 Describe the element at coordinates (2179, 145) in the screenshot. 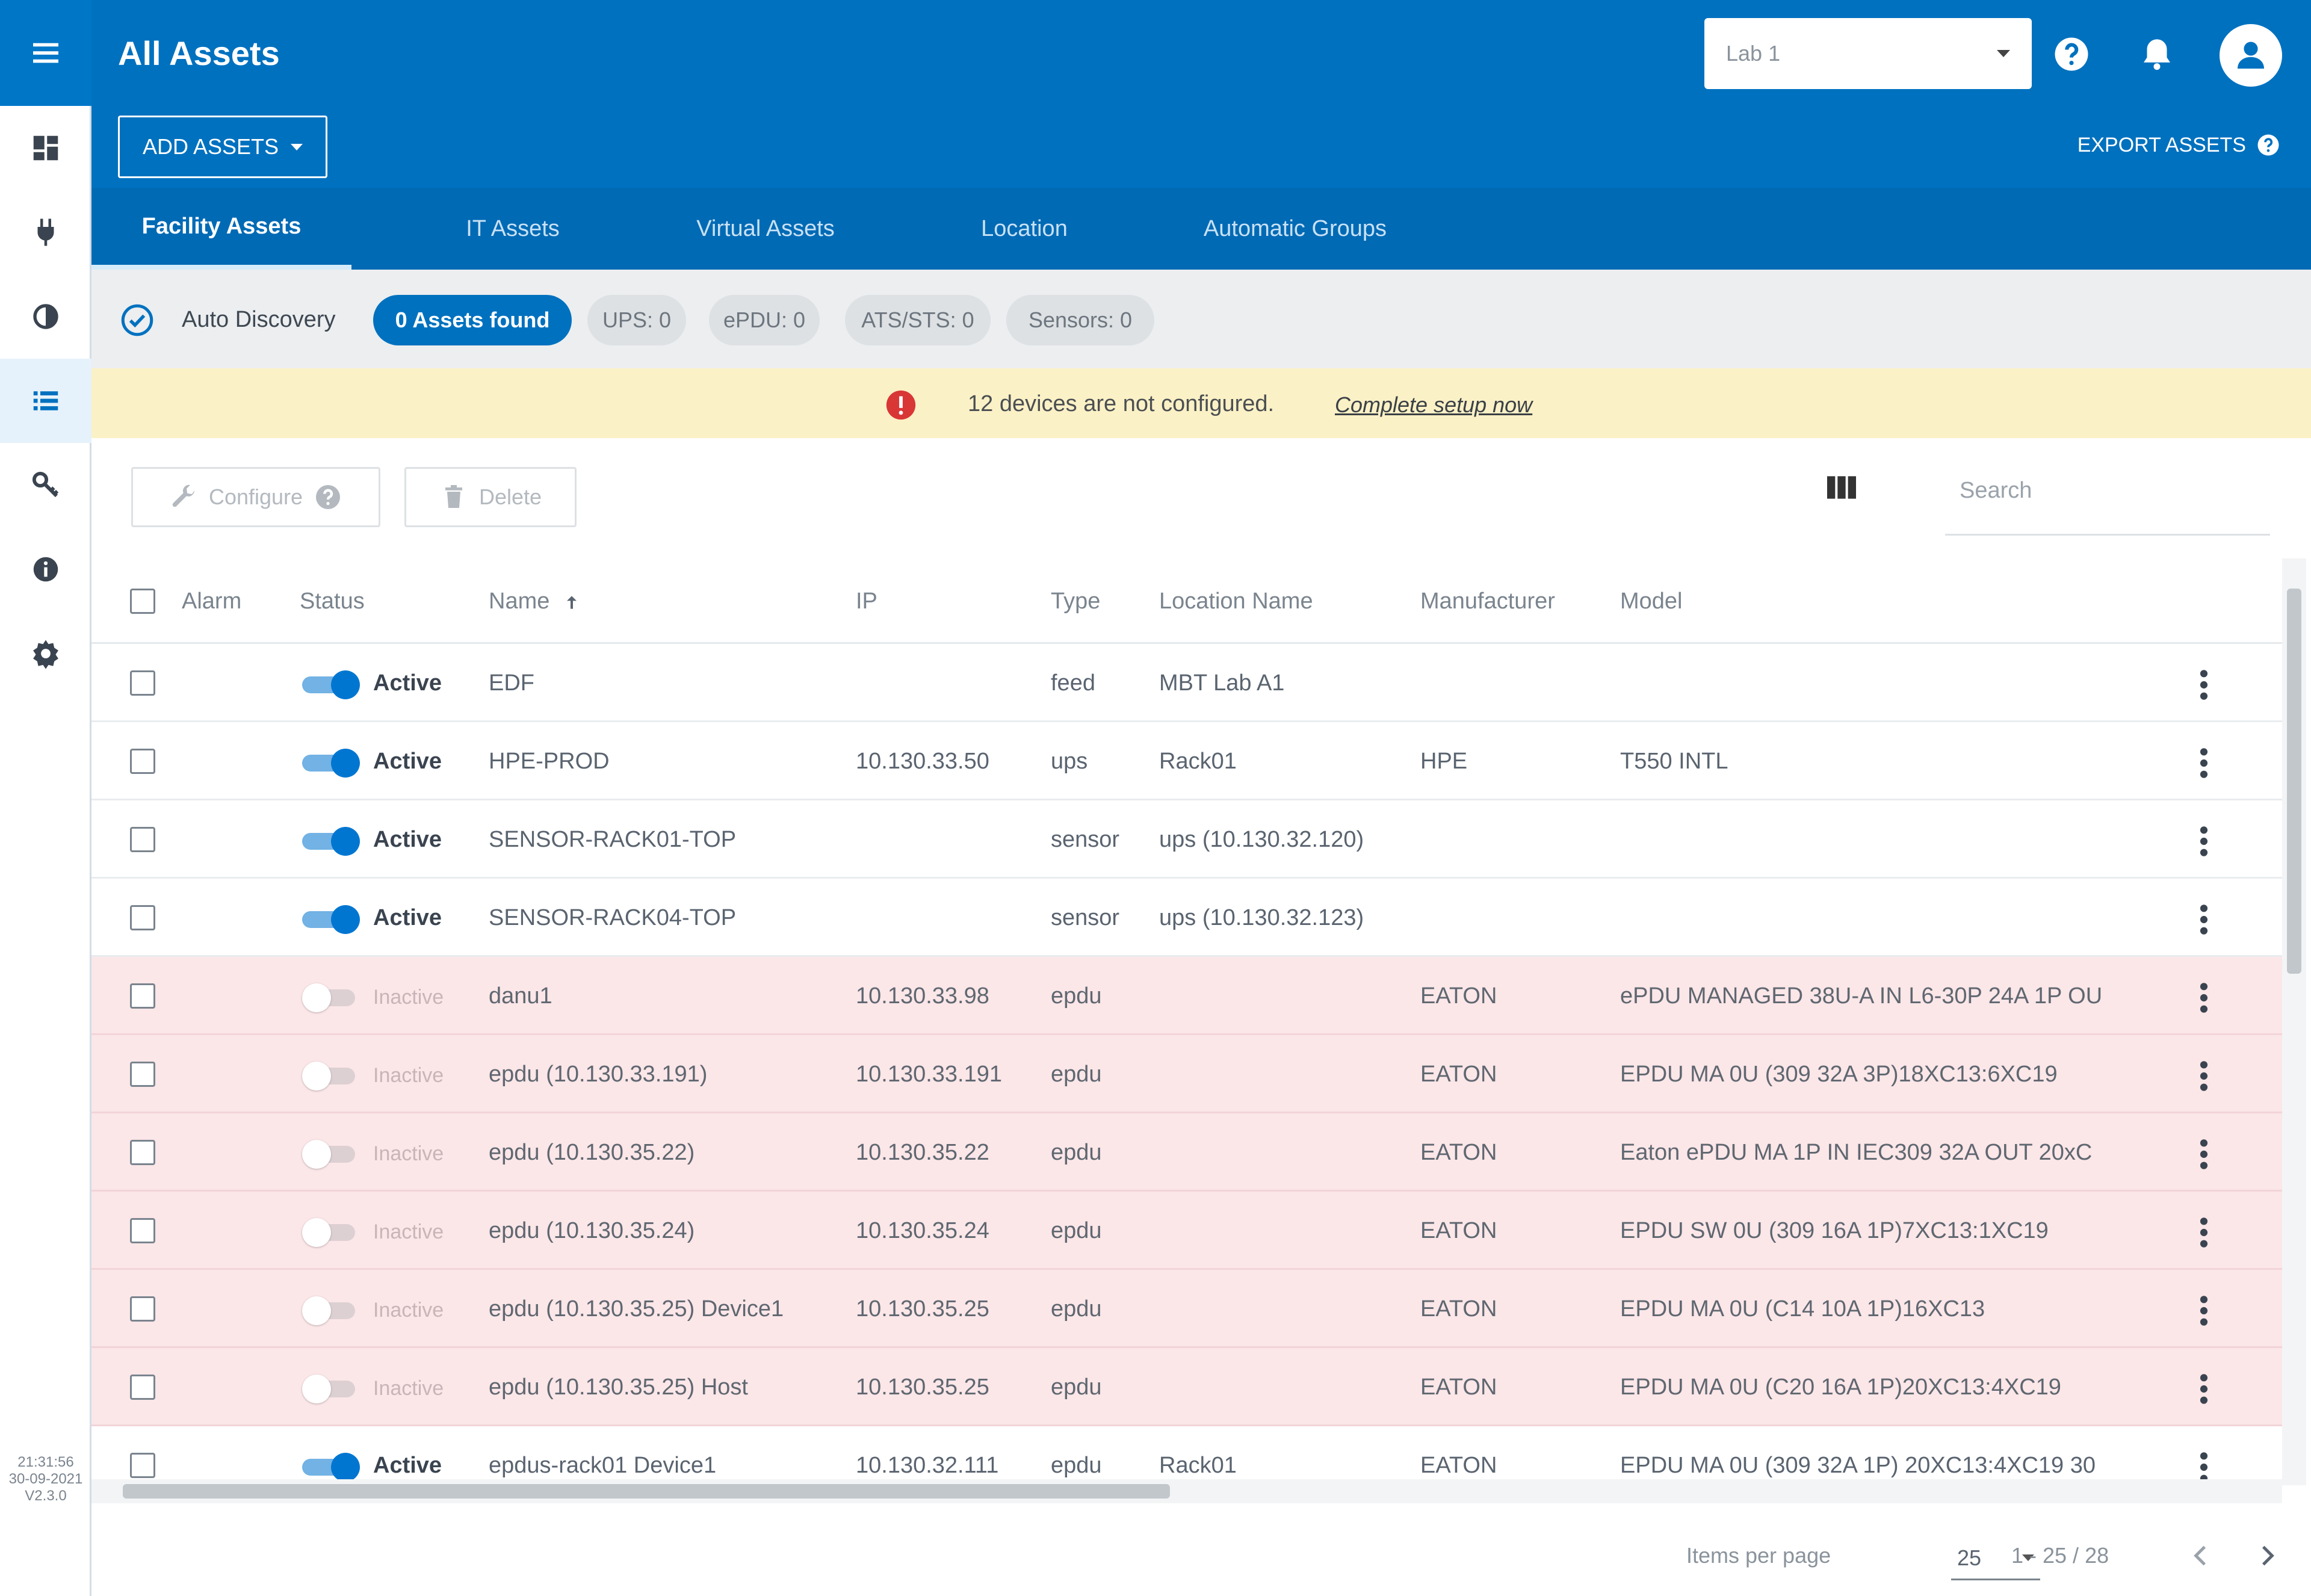

I see `export-assets-button: EXPORT ASSETS` at that location.